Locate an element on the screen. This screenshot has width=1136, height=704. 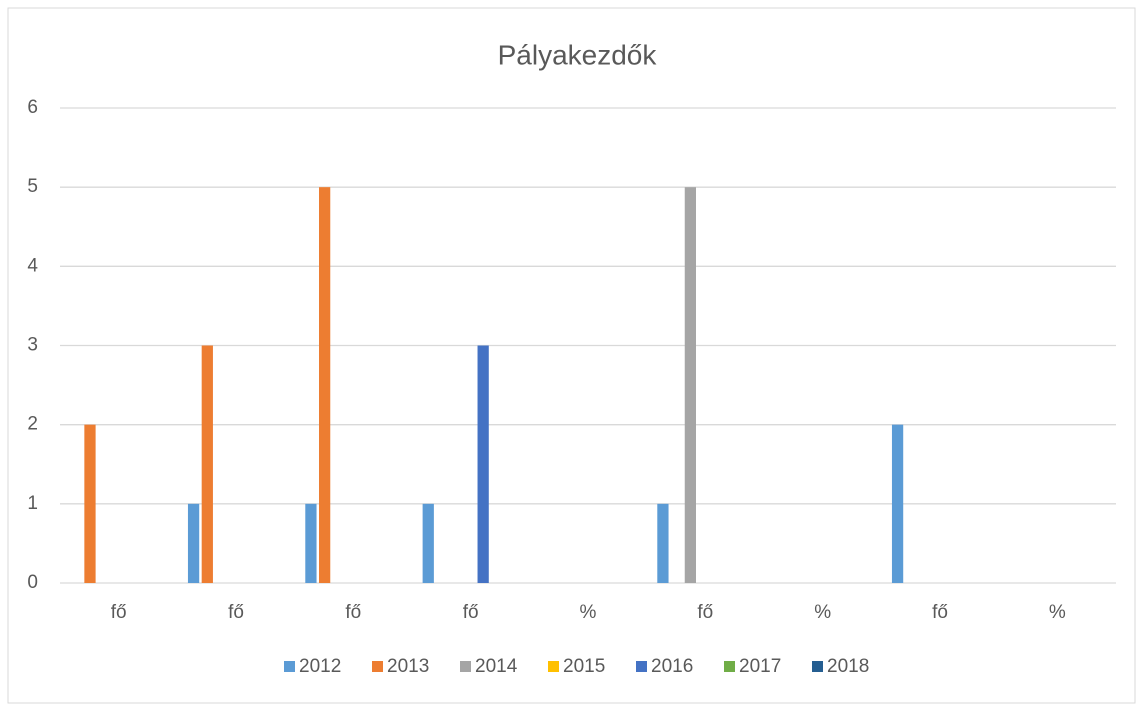
legend-label: 2017 is located at coordinates (760, 666).